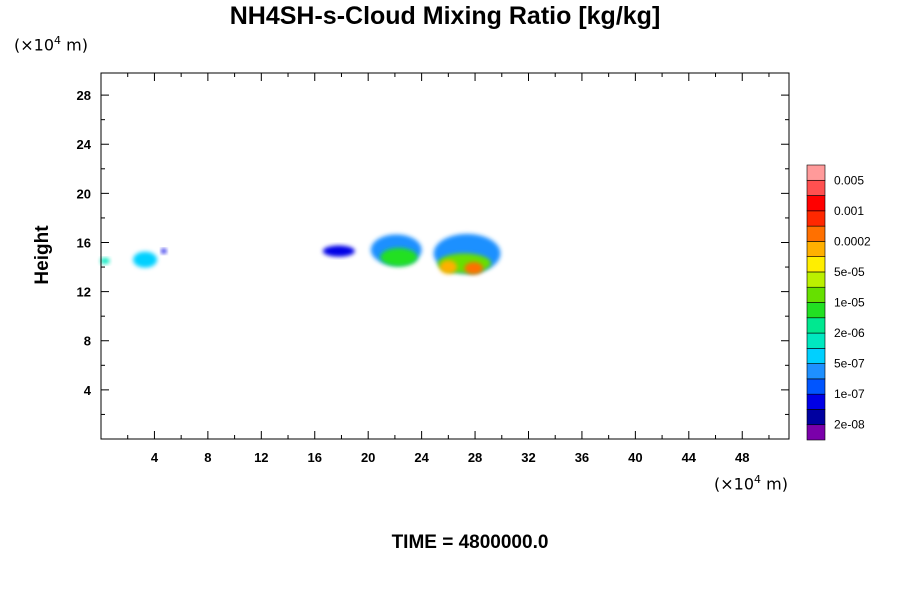 The width and height of the screenshot is (900, 600). What do you see at coordinates (470, 542) in the screenshot?
I see `time-label: TIME = 4800000.0` at bounding box center [470, 542].